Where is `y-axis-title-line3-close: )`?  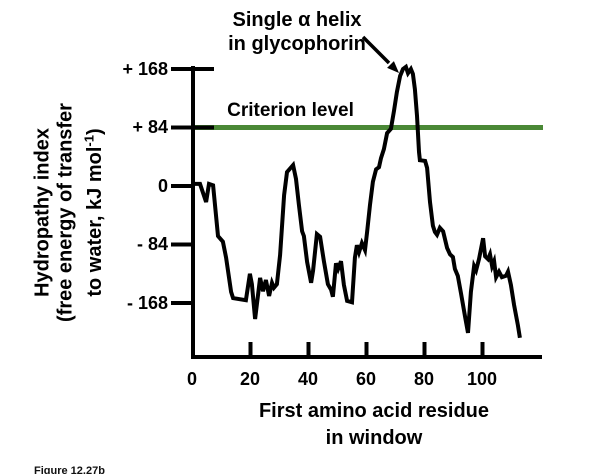
y-axis-title-line3-close: ) is located at coordinates (95, 132).